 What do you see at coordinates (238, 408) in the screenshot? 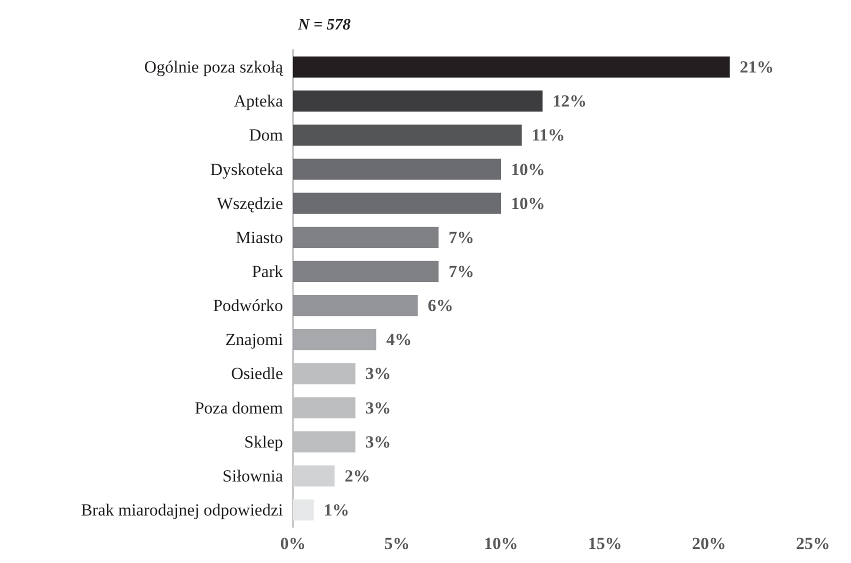
I see `y-tick-label: Poza domem` at bounding box center [238, 408].